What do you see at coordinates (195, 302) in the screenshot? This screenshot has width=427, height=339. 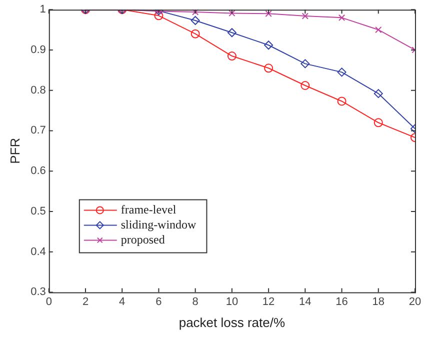 I see `x-tick-label: 8` at bounding box center [195, 302].